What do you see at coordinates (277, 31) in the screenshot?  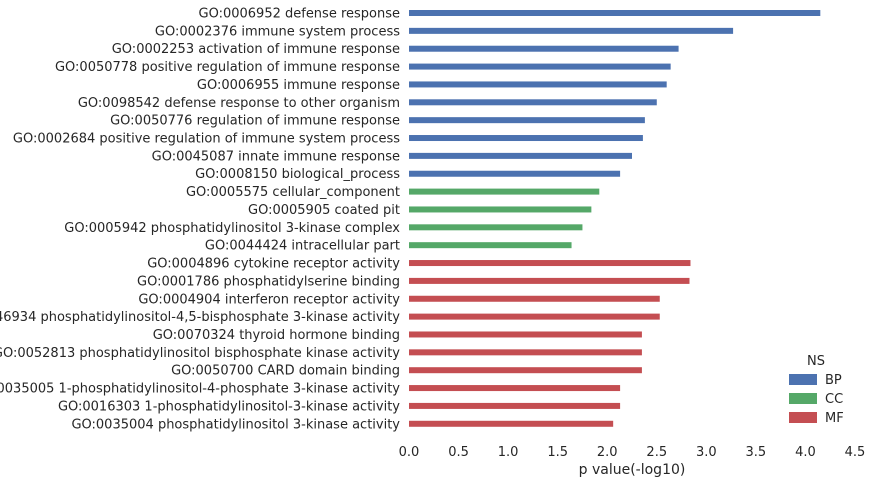 I see `category-label: GO:0002376 immune system process` at bounding box center [277, 31].